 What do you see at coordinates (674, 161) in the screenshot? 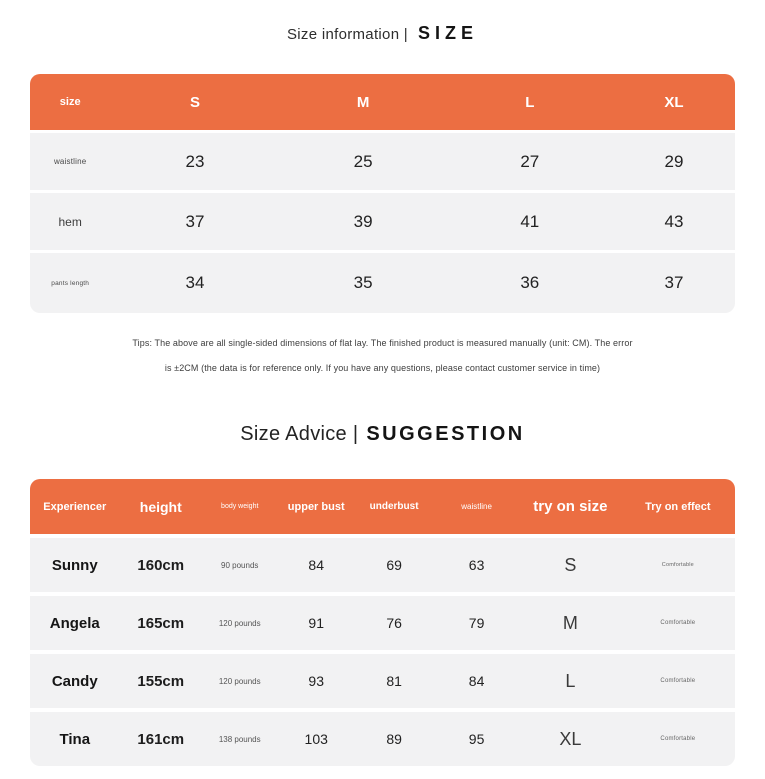
I see `waistline-xl-value: 29` at bounding box center [674, 161].